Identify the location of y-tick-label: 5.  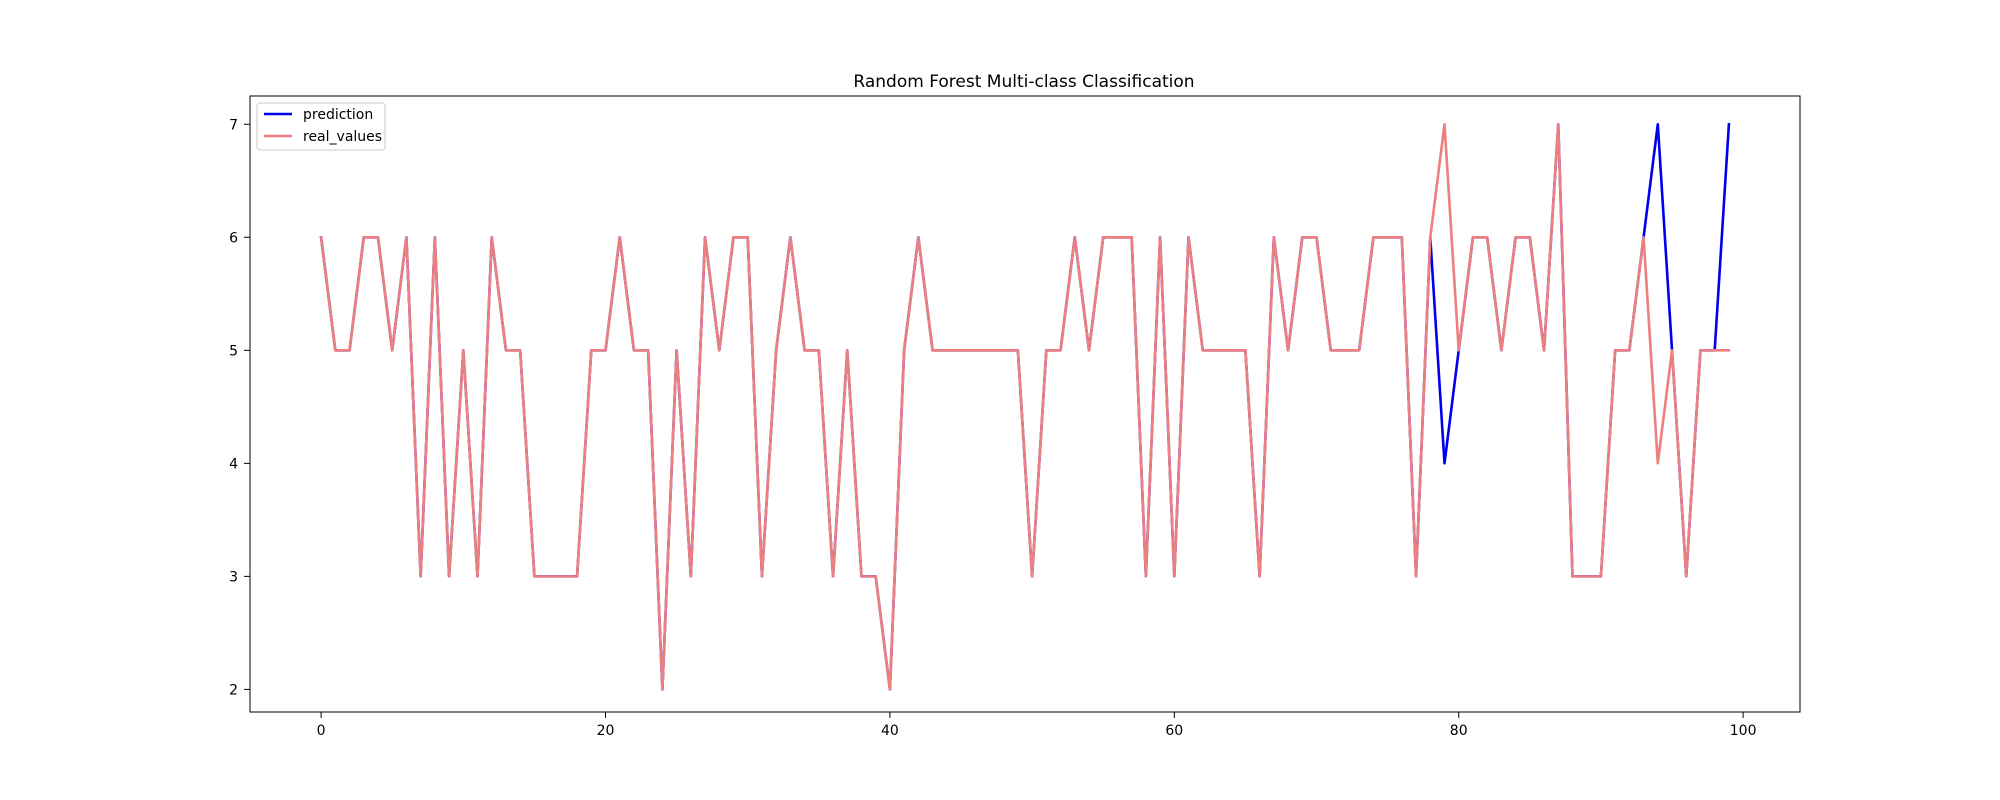
(233, 351).